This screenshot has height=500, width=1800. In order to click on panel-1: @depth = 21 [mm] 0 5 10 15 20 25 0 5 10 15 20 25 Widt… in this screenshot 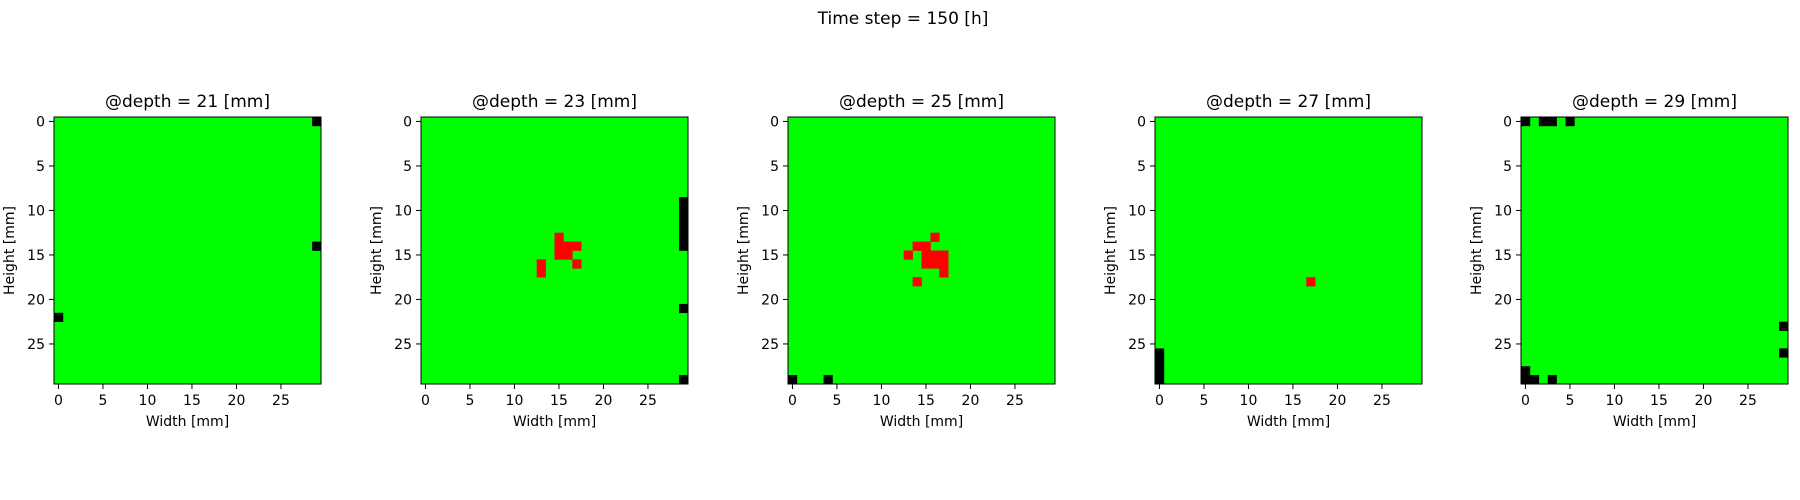, I will do `click(162, 261)`.